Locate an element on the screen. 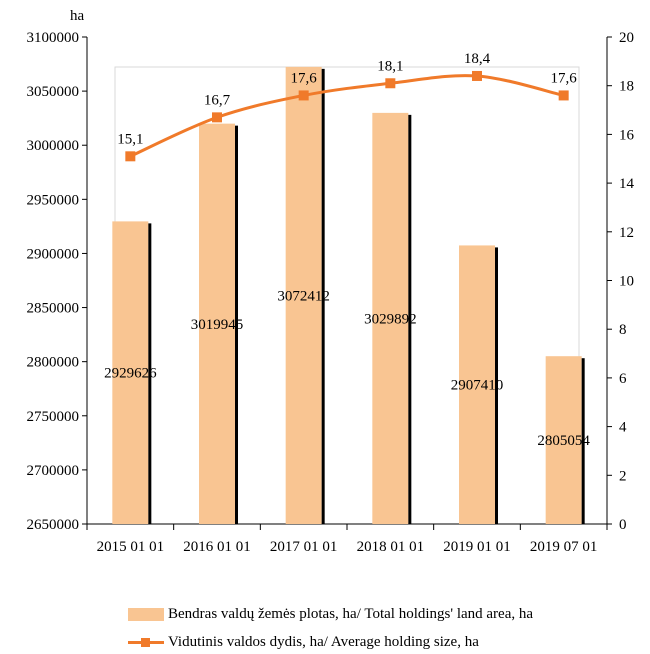  legend-line-swatch is located at coordinates (146, 643).